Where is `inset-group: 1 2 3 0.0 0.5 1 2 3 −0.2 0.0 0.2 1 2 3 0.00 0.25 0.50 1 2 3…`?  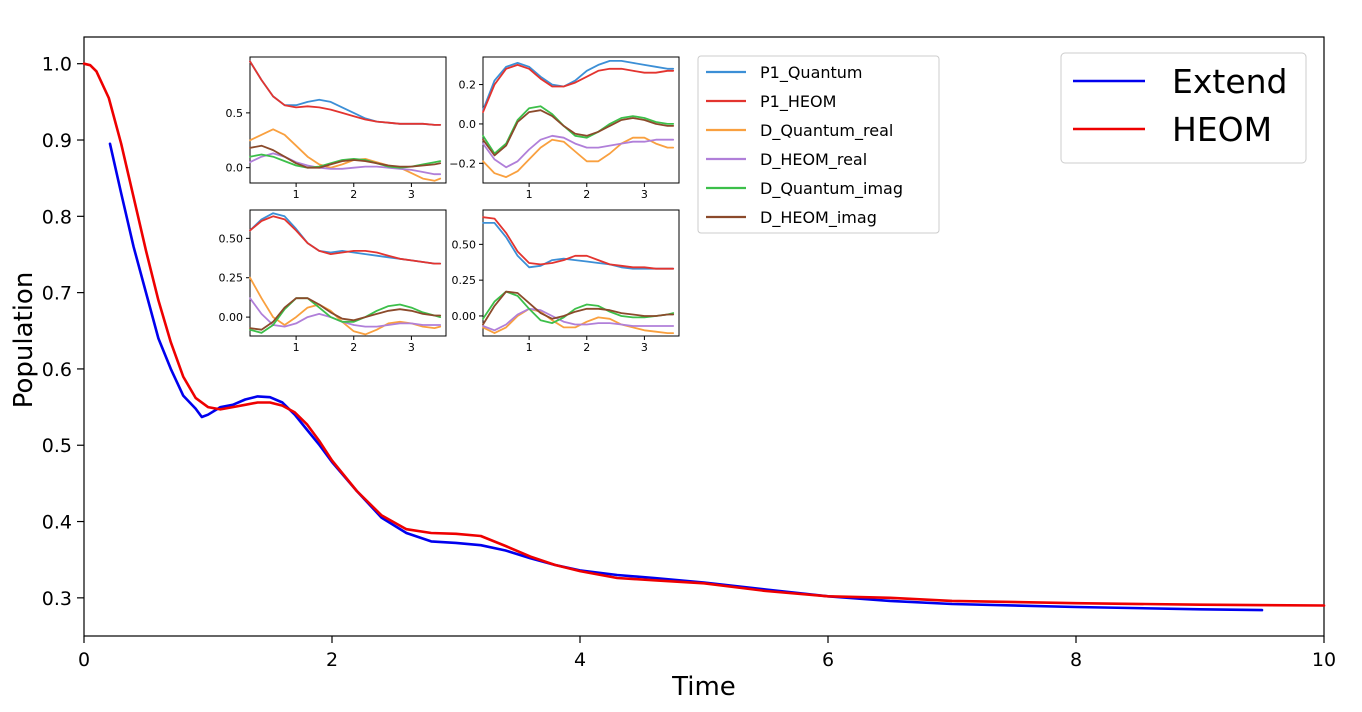 inset-group: 1 2 3 0.0 0.5 1 2 3 −0.2 0.0 0.2 1 2 3 0.00 0.25 0.50 1 2 3… is located at coordinates (449, 205).